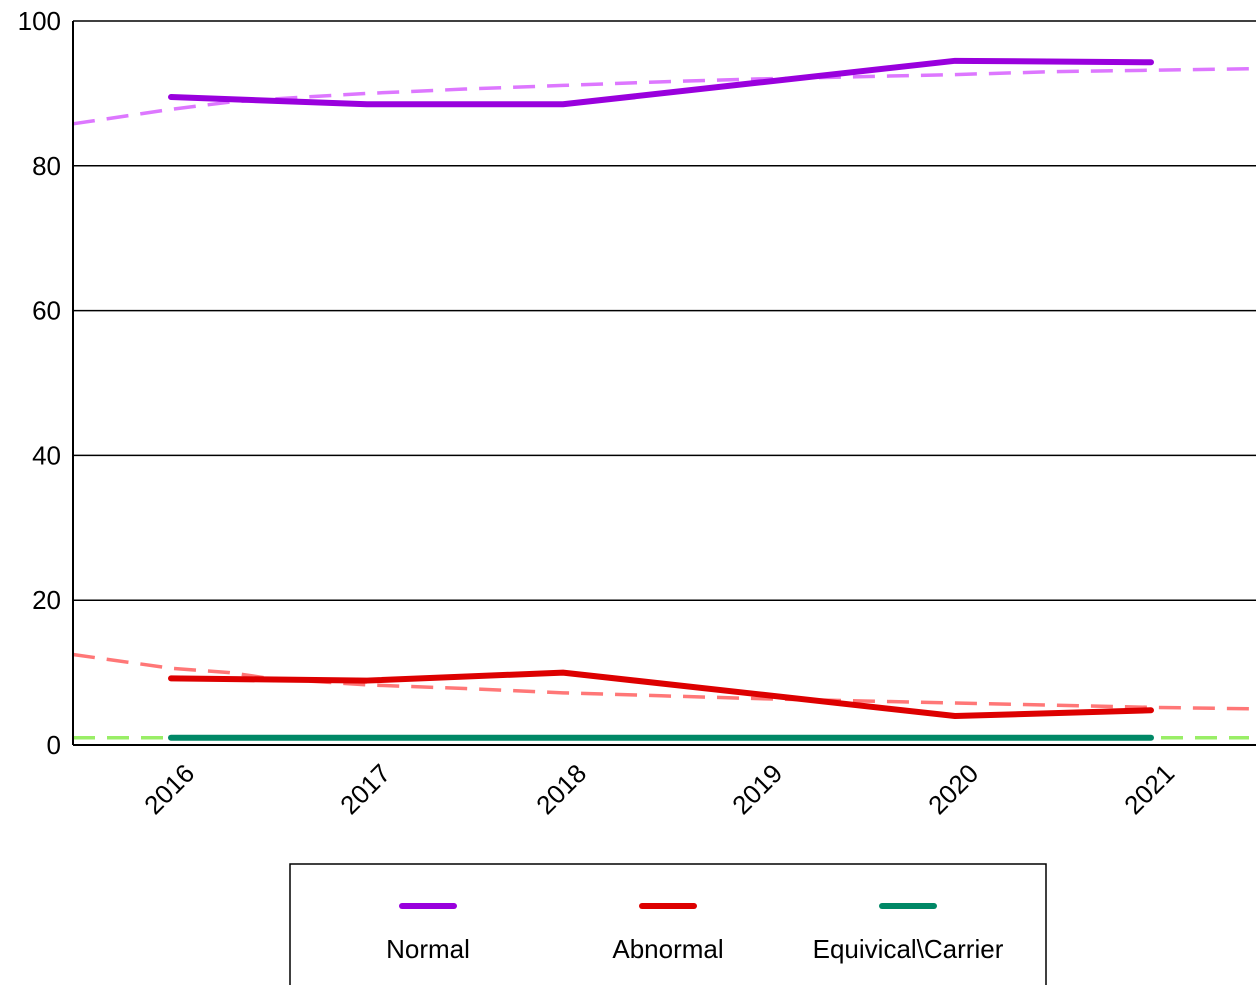 The height and width of the screenshot is (985, 1256). Describe the element at coordinates (428, 949) in the screenshot. I see `legend-label-normal: Normal` at that location.